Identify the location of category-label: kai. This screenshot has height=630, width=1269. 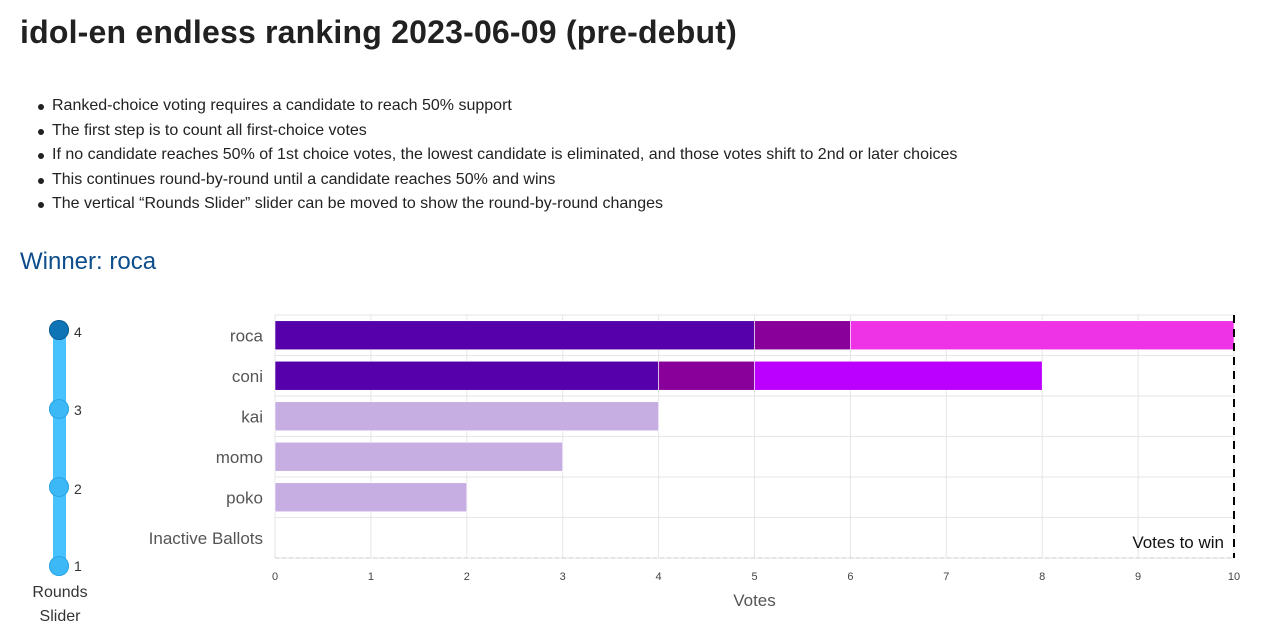
(252, 416).